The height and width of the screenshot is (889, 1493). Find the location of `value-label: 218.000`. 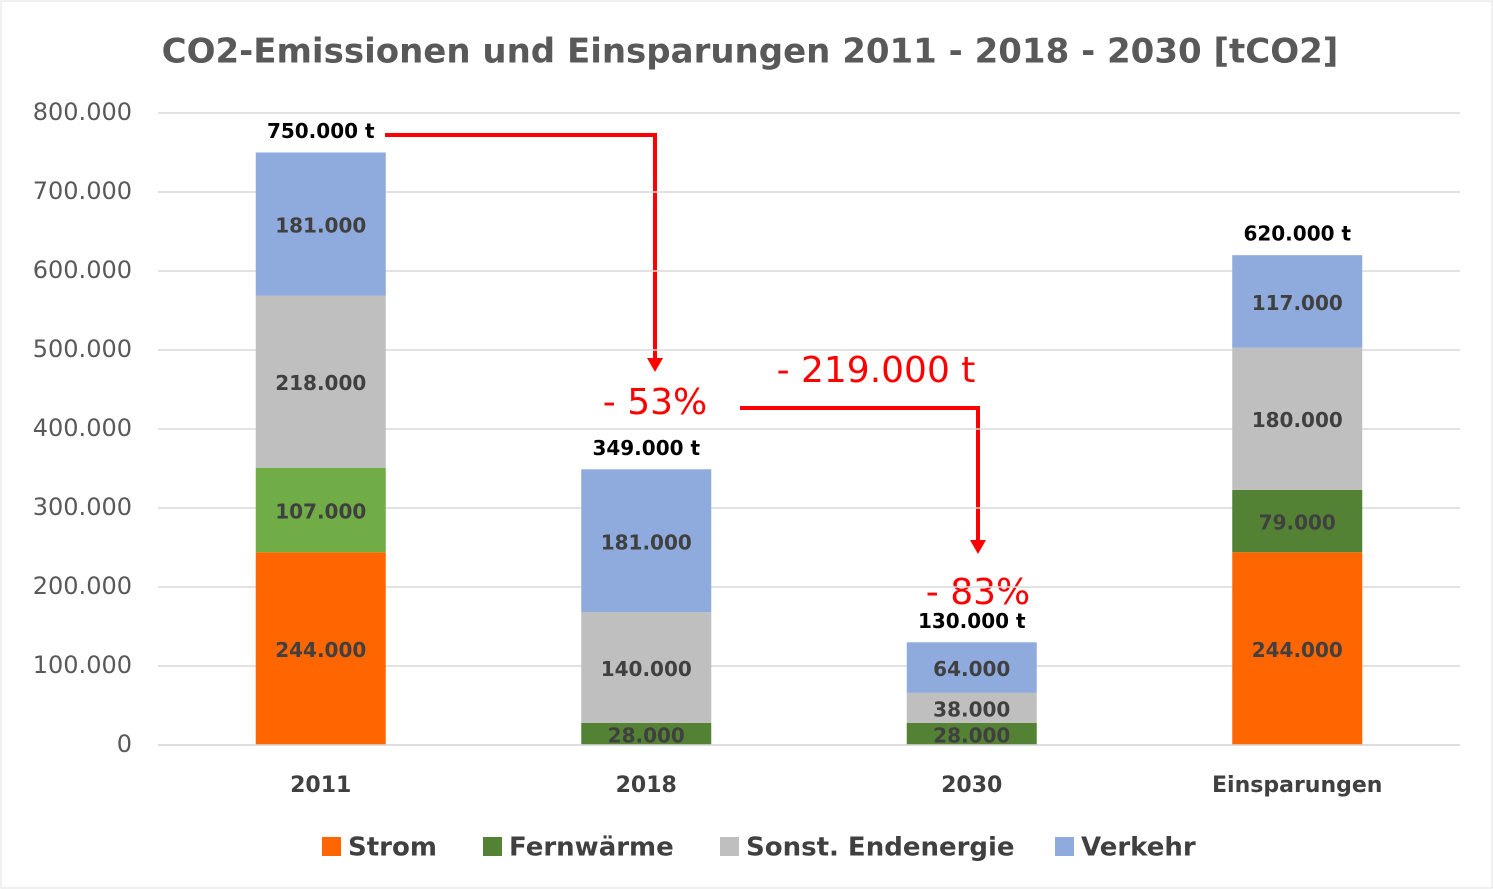

value-label: 218.000 is located at coordinates (320, 383).